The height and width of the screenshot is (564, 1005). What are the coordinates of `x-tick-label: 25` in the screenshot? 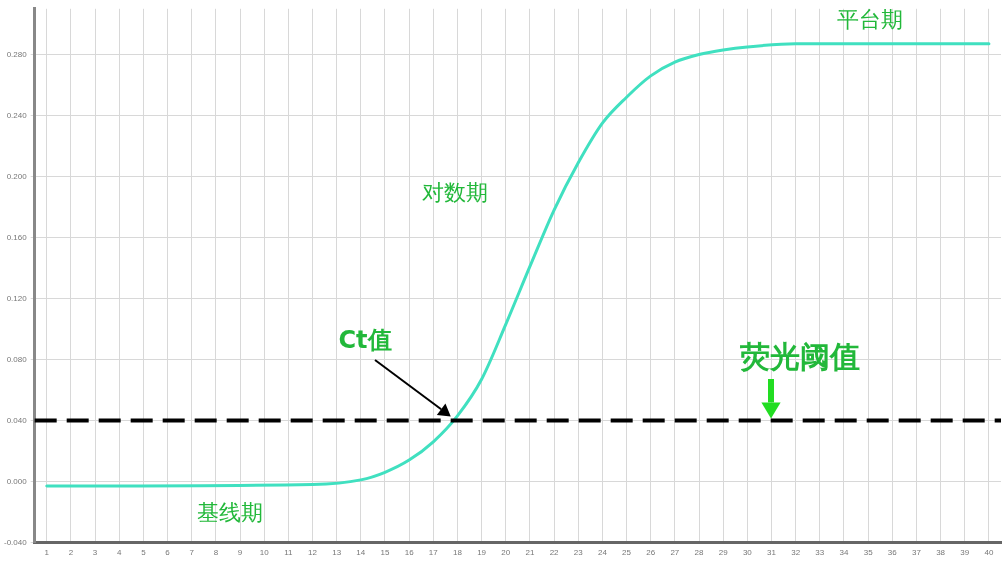 It's located at (627, 553).